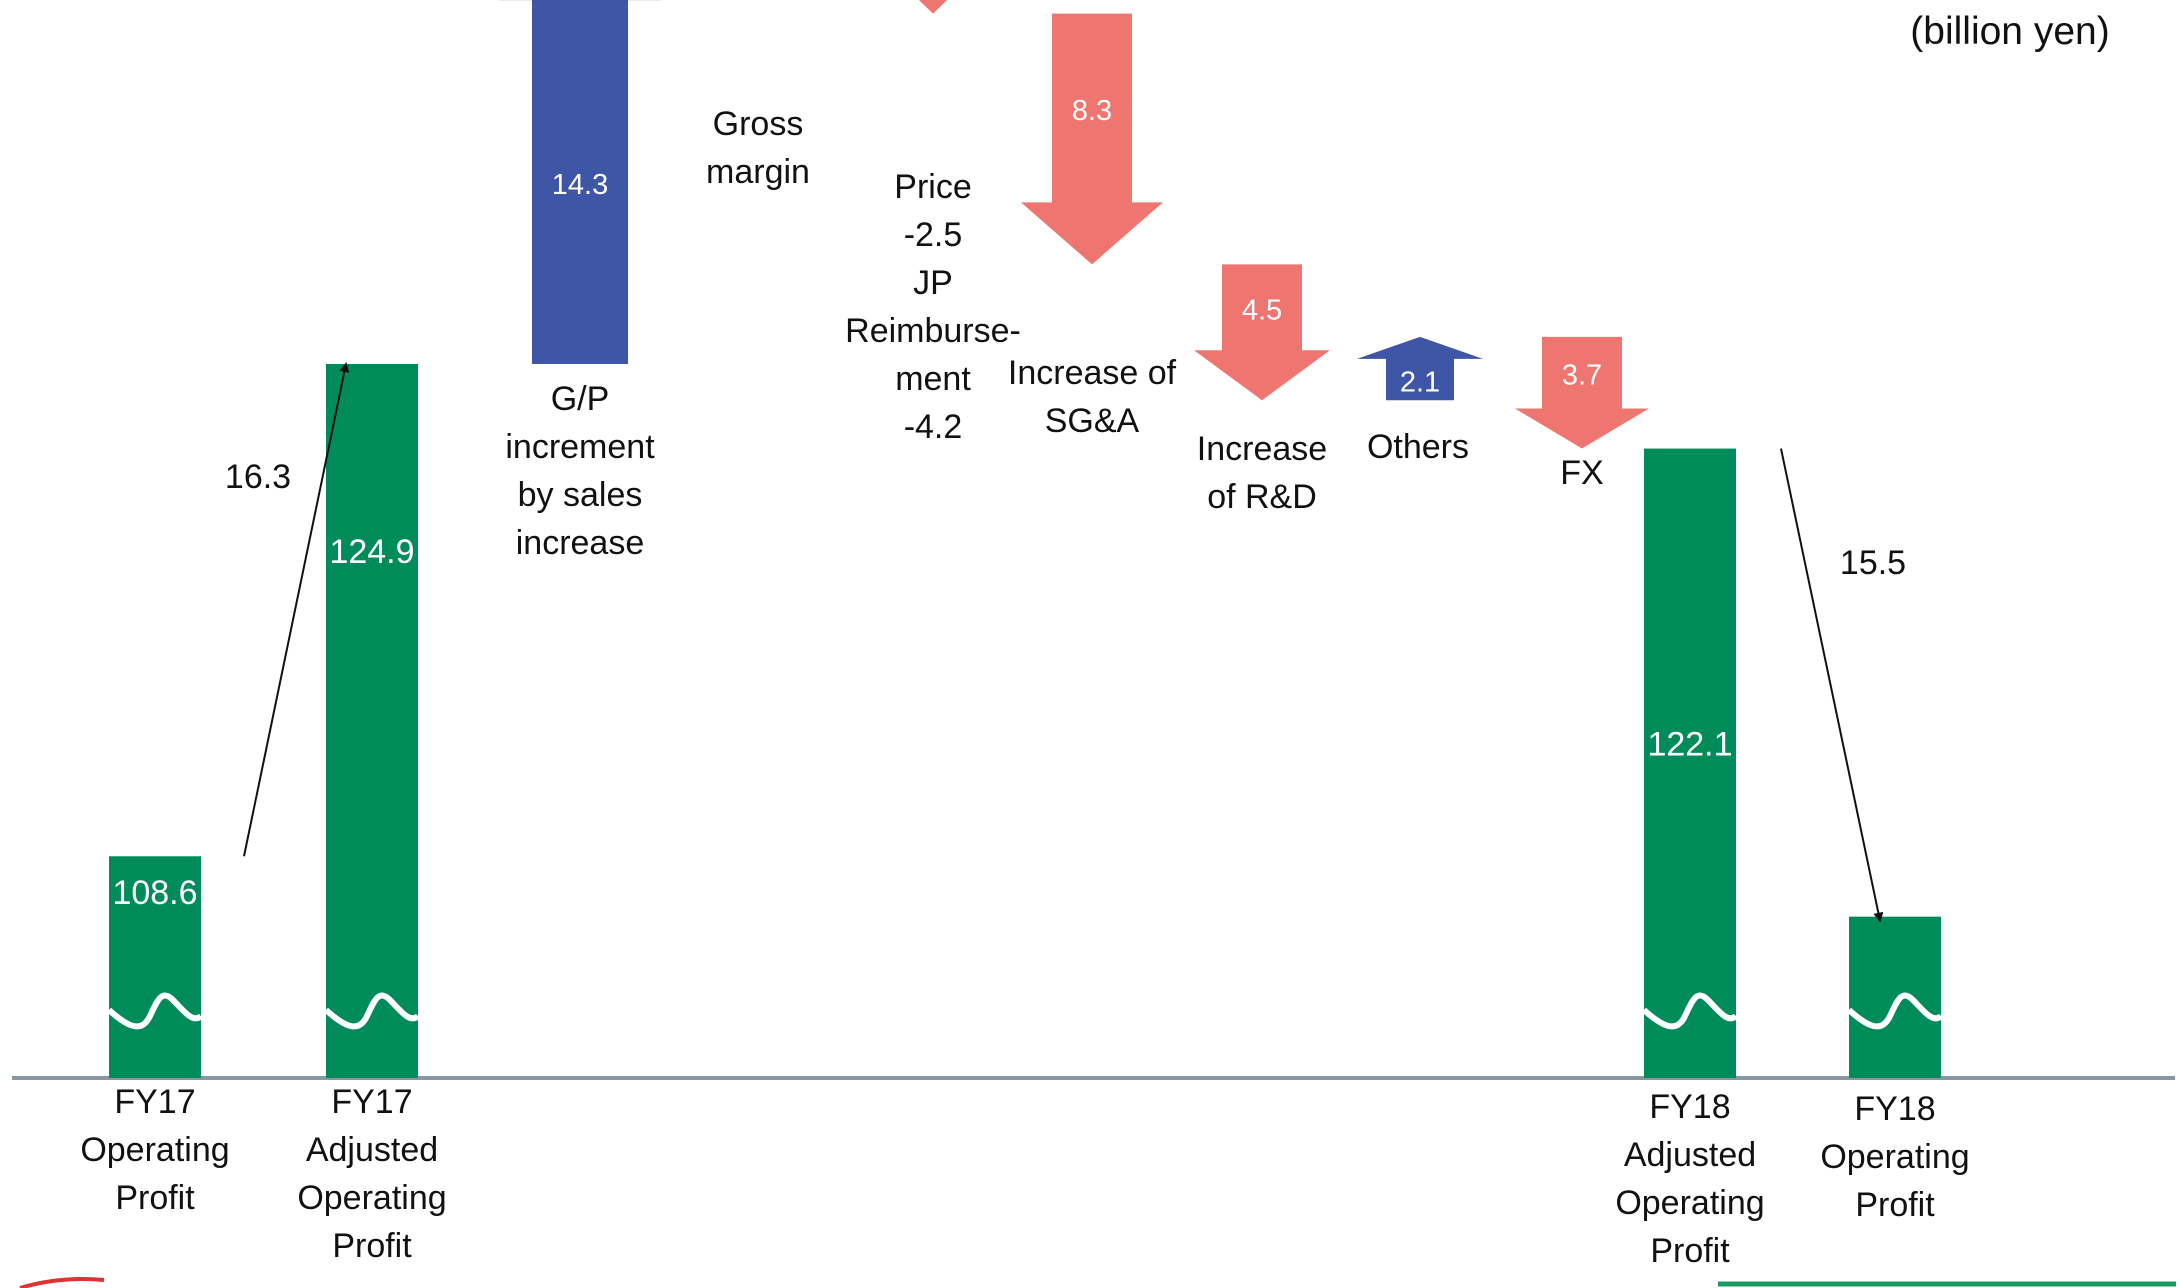 The height and width of the screenshot is (1288, 2179). What do you see at coordinates (371, 1174) in the screenshot?
I see `total-category-label: FY17 Adjusted Operating Profit` at bounding box center [371, 1174].